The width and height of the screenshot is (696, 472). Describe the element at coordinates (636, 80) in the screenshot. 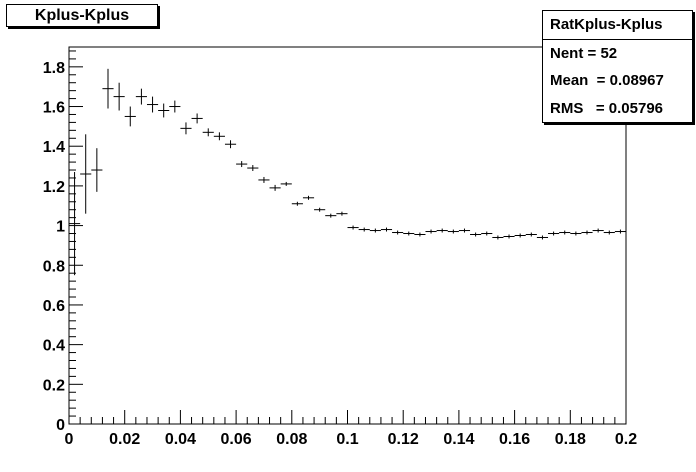

I see `stats-mean-value: 0.08967` at that location.